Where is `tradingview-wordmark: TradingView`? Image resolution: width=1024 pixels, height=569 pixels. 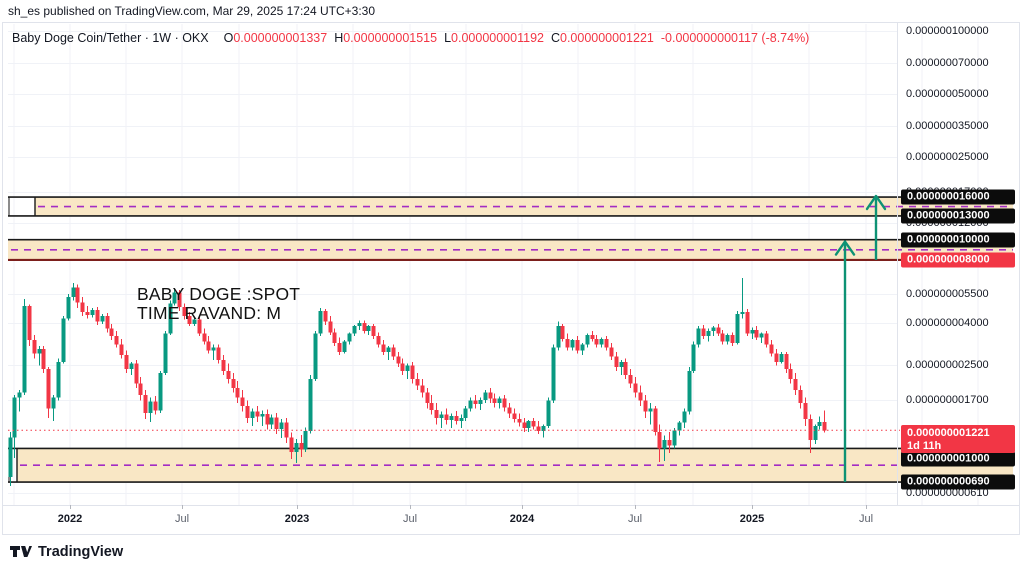
tradingview-wordmark: TradingView is located at coordinates (81, 551).